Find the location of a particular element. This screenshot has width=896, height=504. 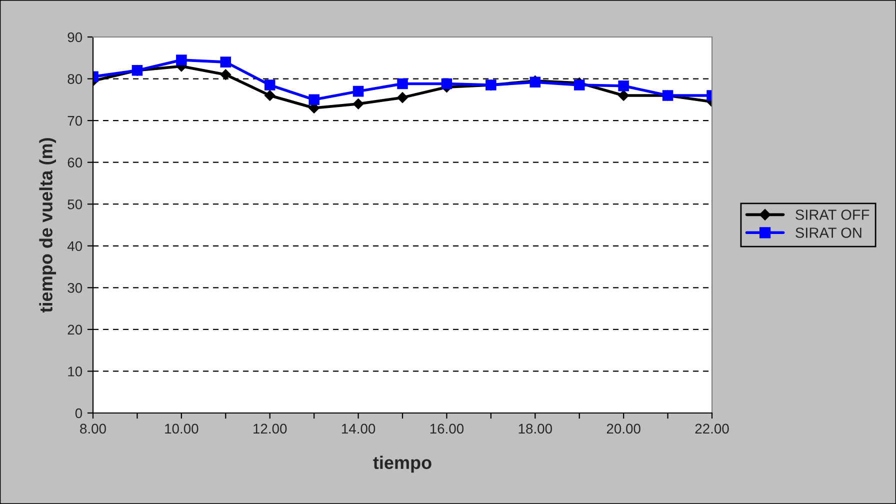

x-tick-label: 18.00 is located at coordinates (535, 429).